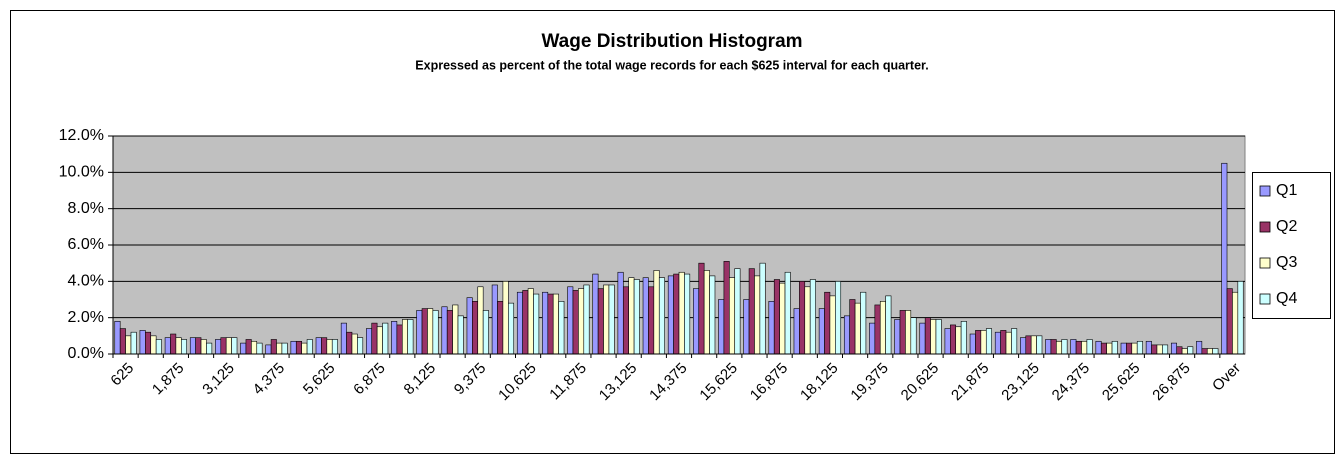  I want to click on legend-label: Q2, so click(1286, 226).